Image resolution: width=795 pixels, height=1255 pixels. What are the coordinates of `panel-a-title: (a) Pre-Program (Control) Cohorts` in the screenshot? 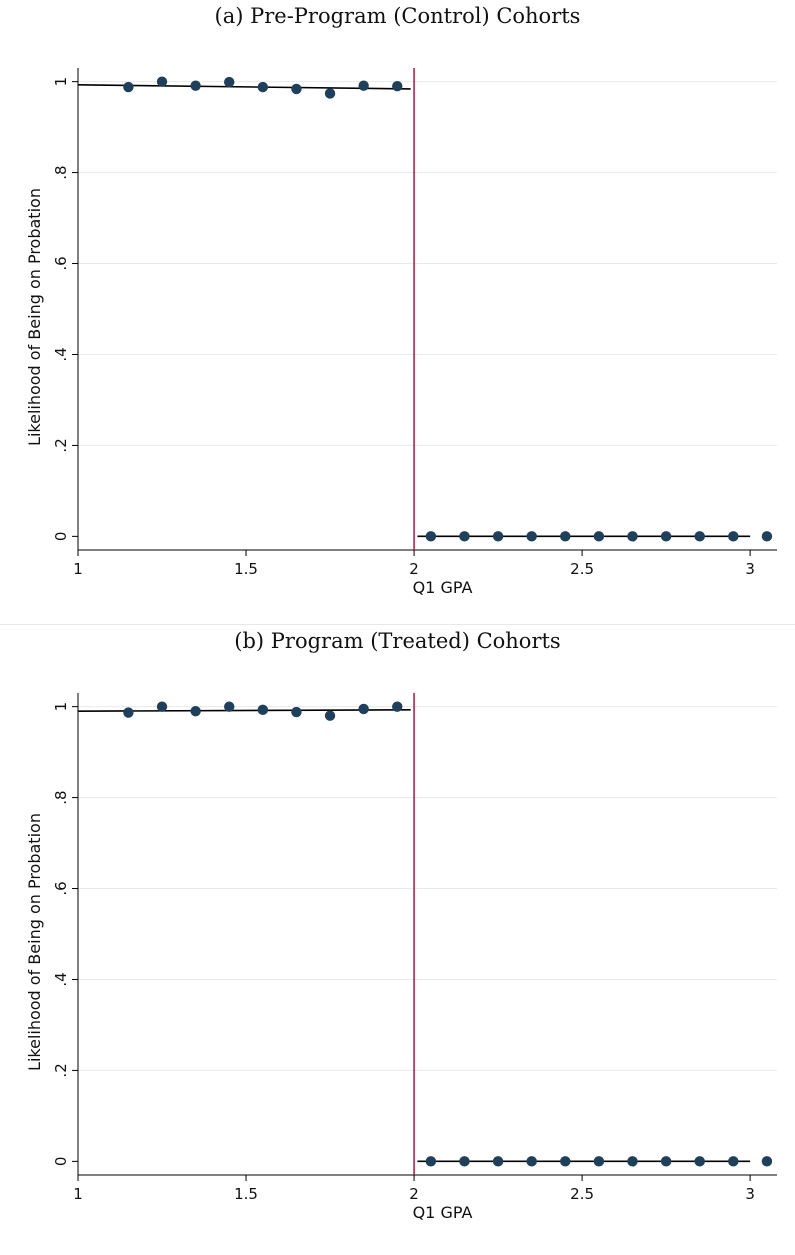 It's located at (397, 16).